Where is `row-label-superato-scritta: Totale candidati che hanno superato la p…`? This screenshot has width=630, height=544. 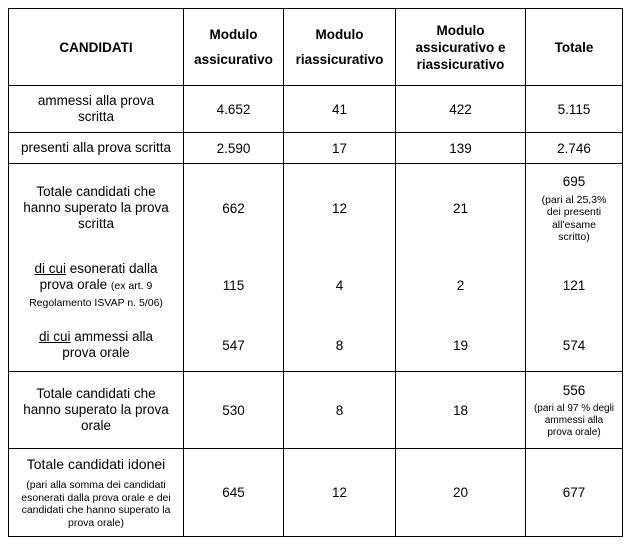 row-label-superato-scritta: Totale candidati che hanno superato la p… is located at coordinates (96, 207).